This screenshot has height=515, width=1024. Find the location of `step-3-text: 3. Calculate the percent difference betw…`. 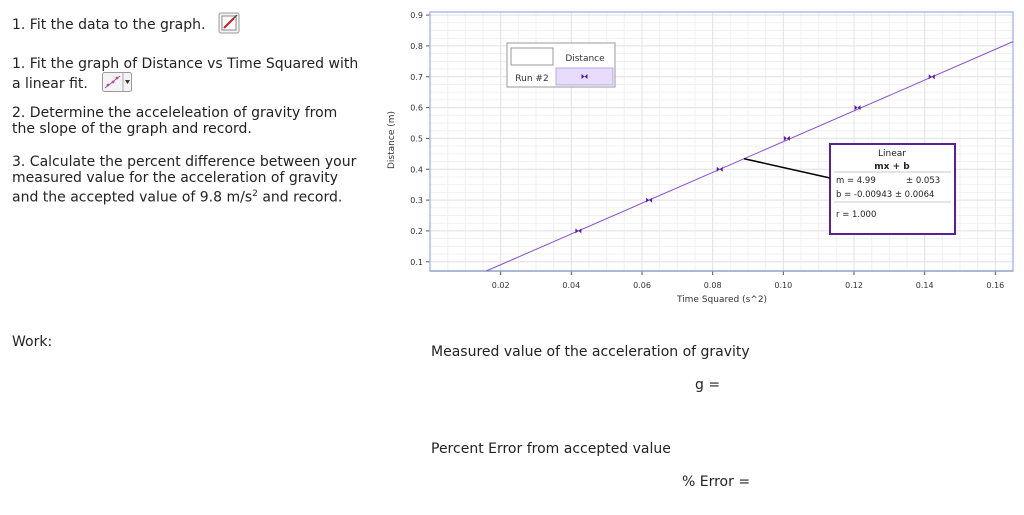

step-3-text: 3. Calculate the percent difference betw… is located at coordinates (184, 180).